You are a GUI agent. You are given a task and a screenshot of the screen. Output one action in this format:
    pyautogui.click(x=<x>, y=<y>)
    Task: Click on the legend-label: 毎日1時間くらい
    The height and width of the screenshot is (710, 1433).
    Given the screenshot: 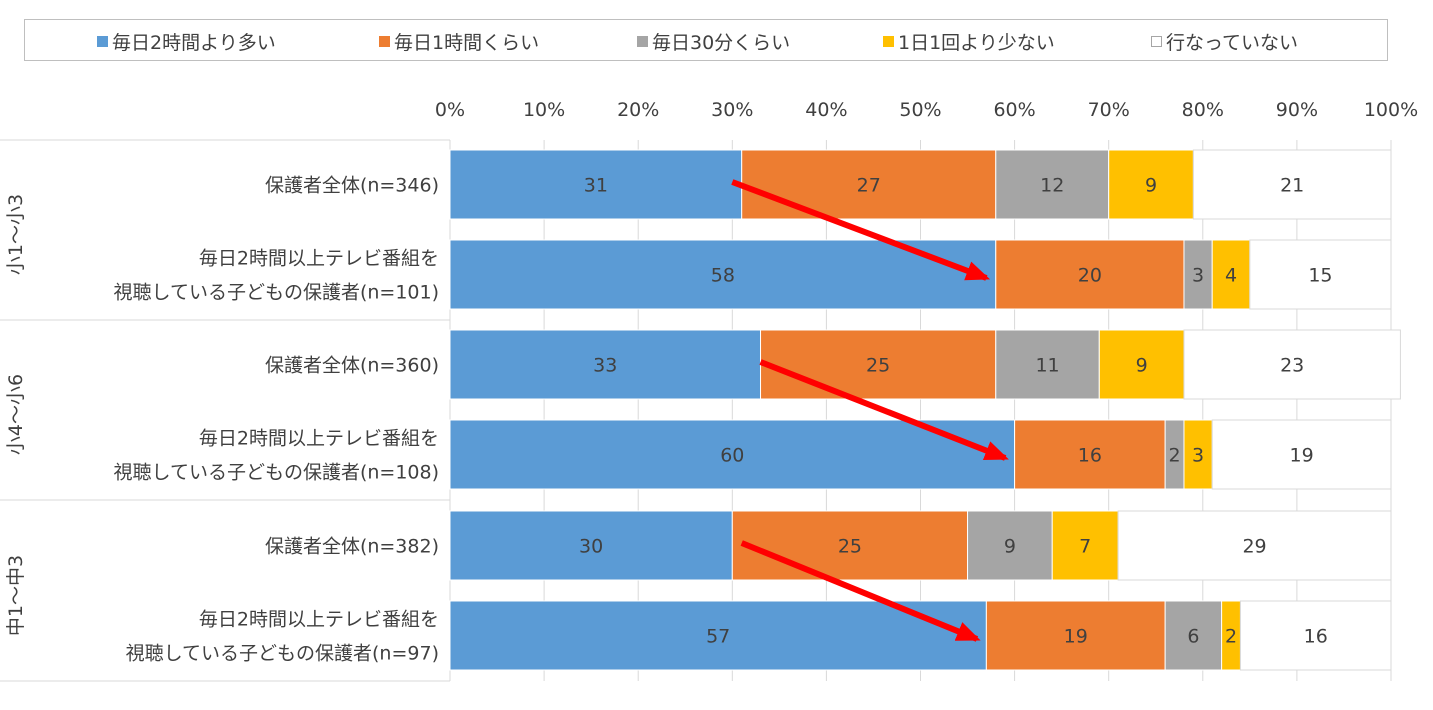 What is the action you would take?
    pyautogui.click(x=467, y=42)
    